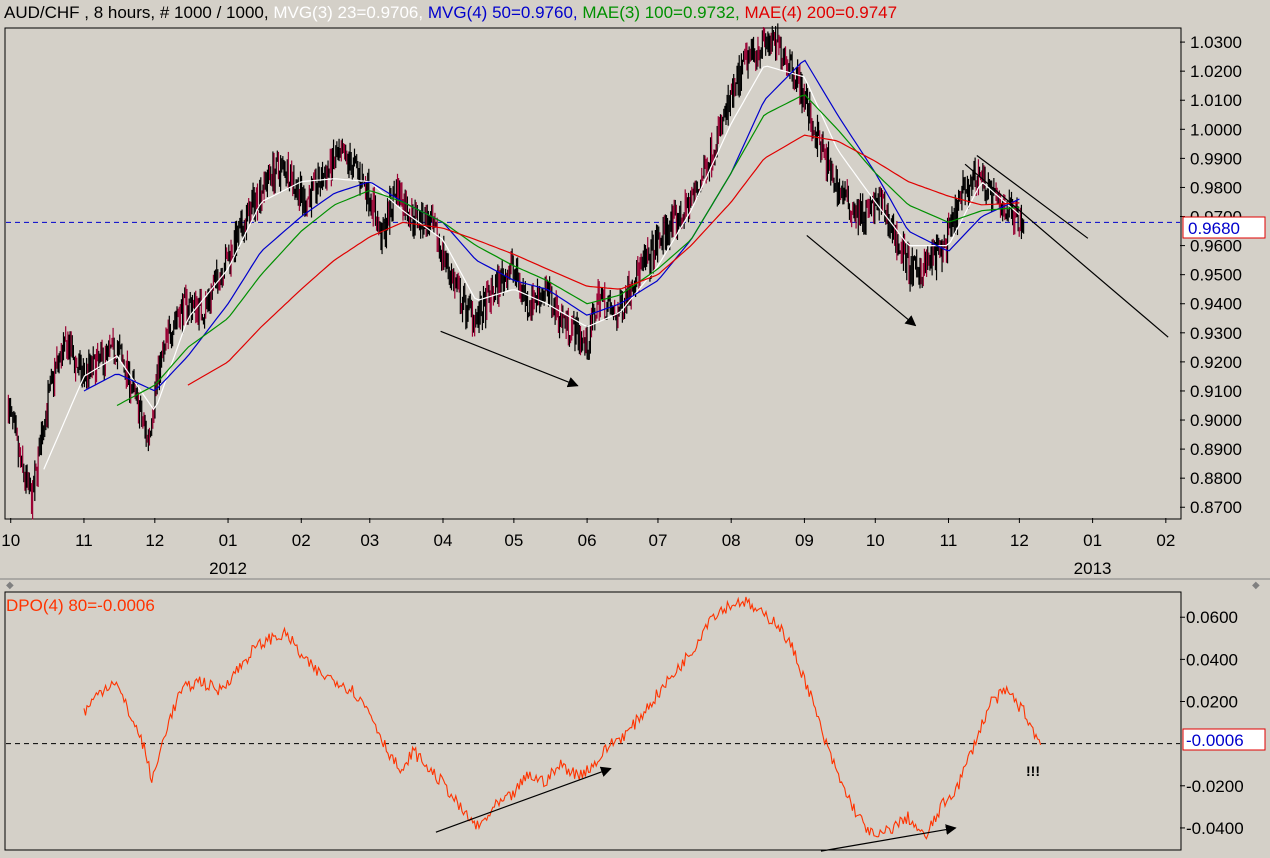 The height and width of the screenshot is (858, 1270). I want to click on current-dpo-box, so click(1224, 739).